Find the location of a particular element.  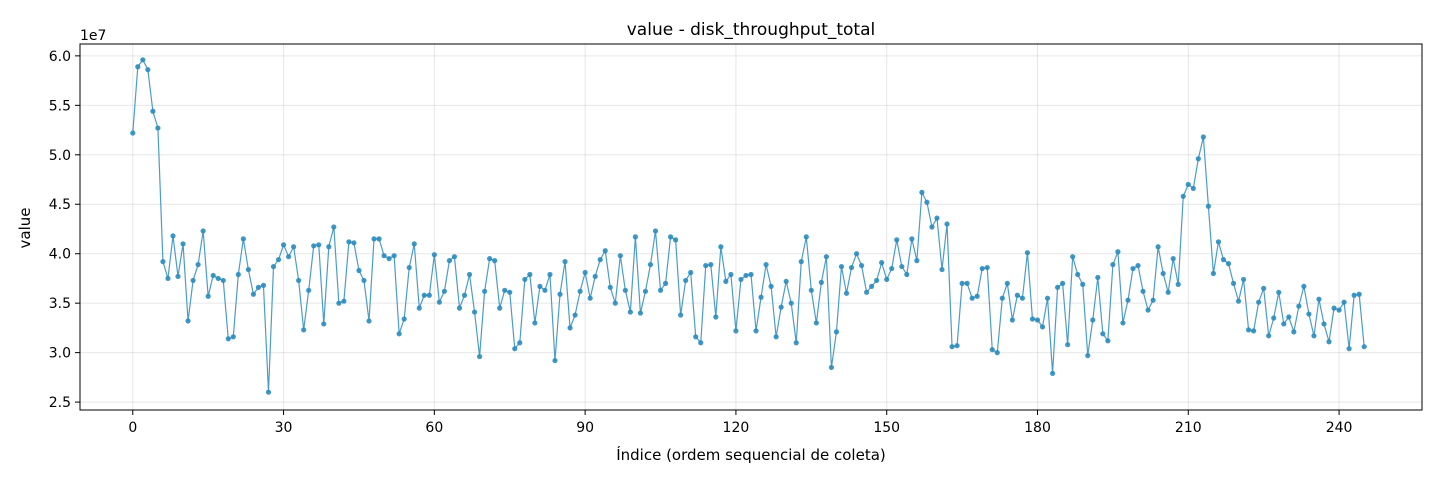

x-tick-label: 180 is located at coordinates (1037, 428).